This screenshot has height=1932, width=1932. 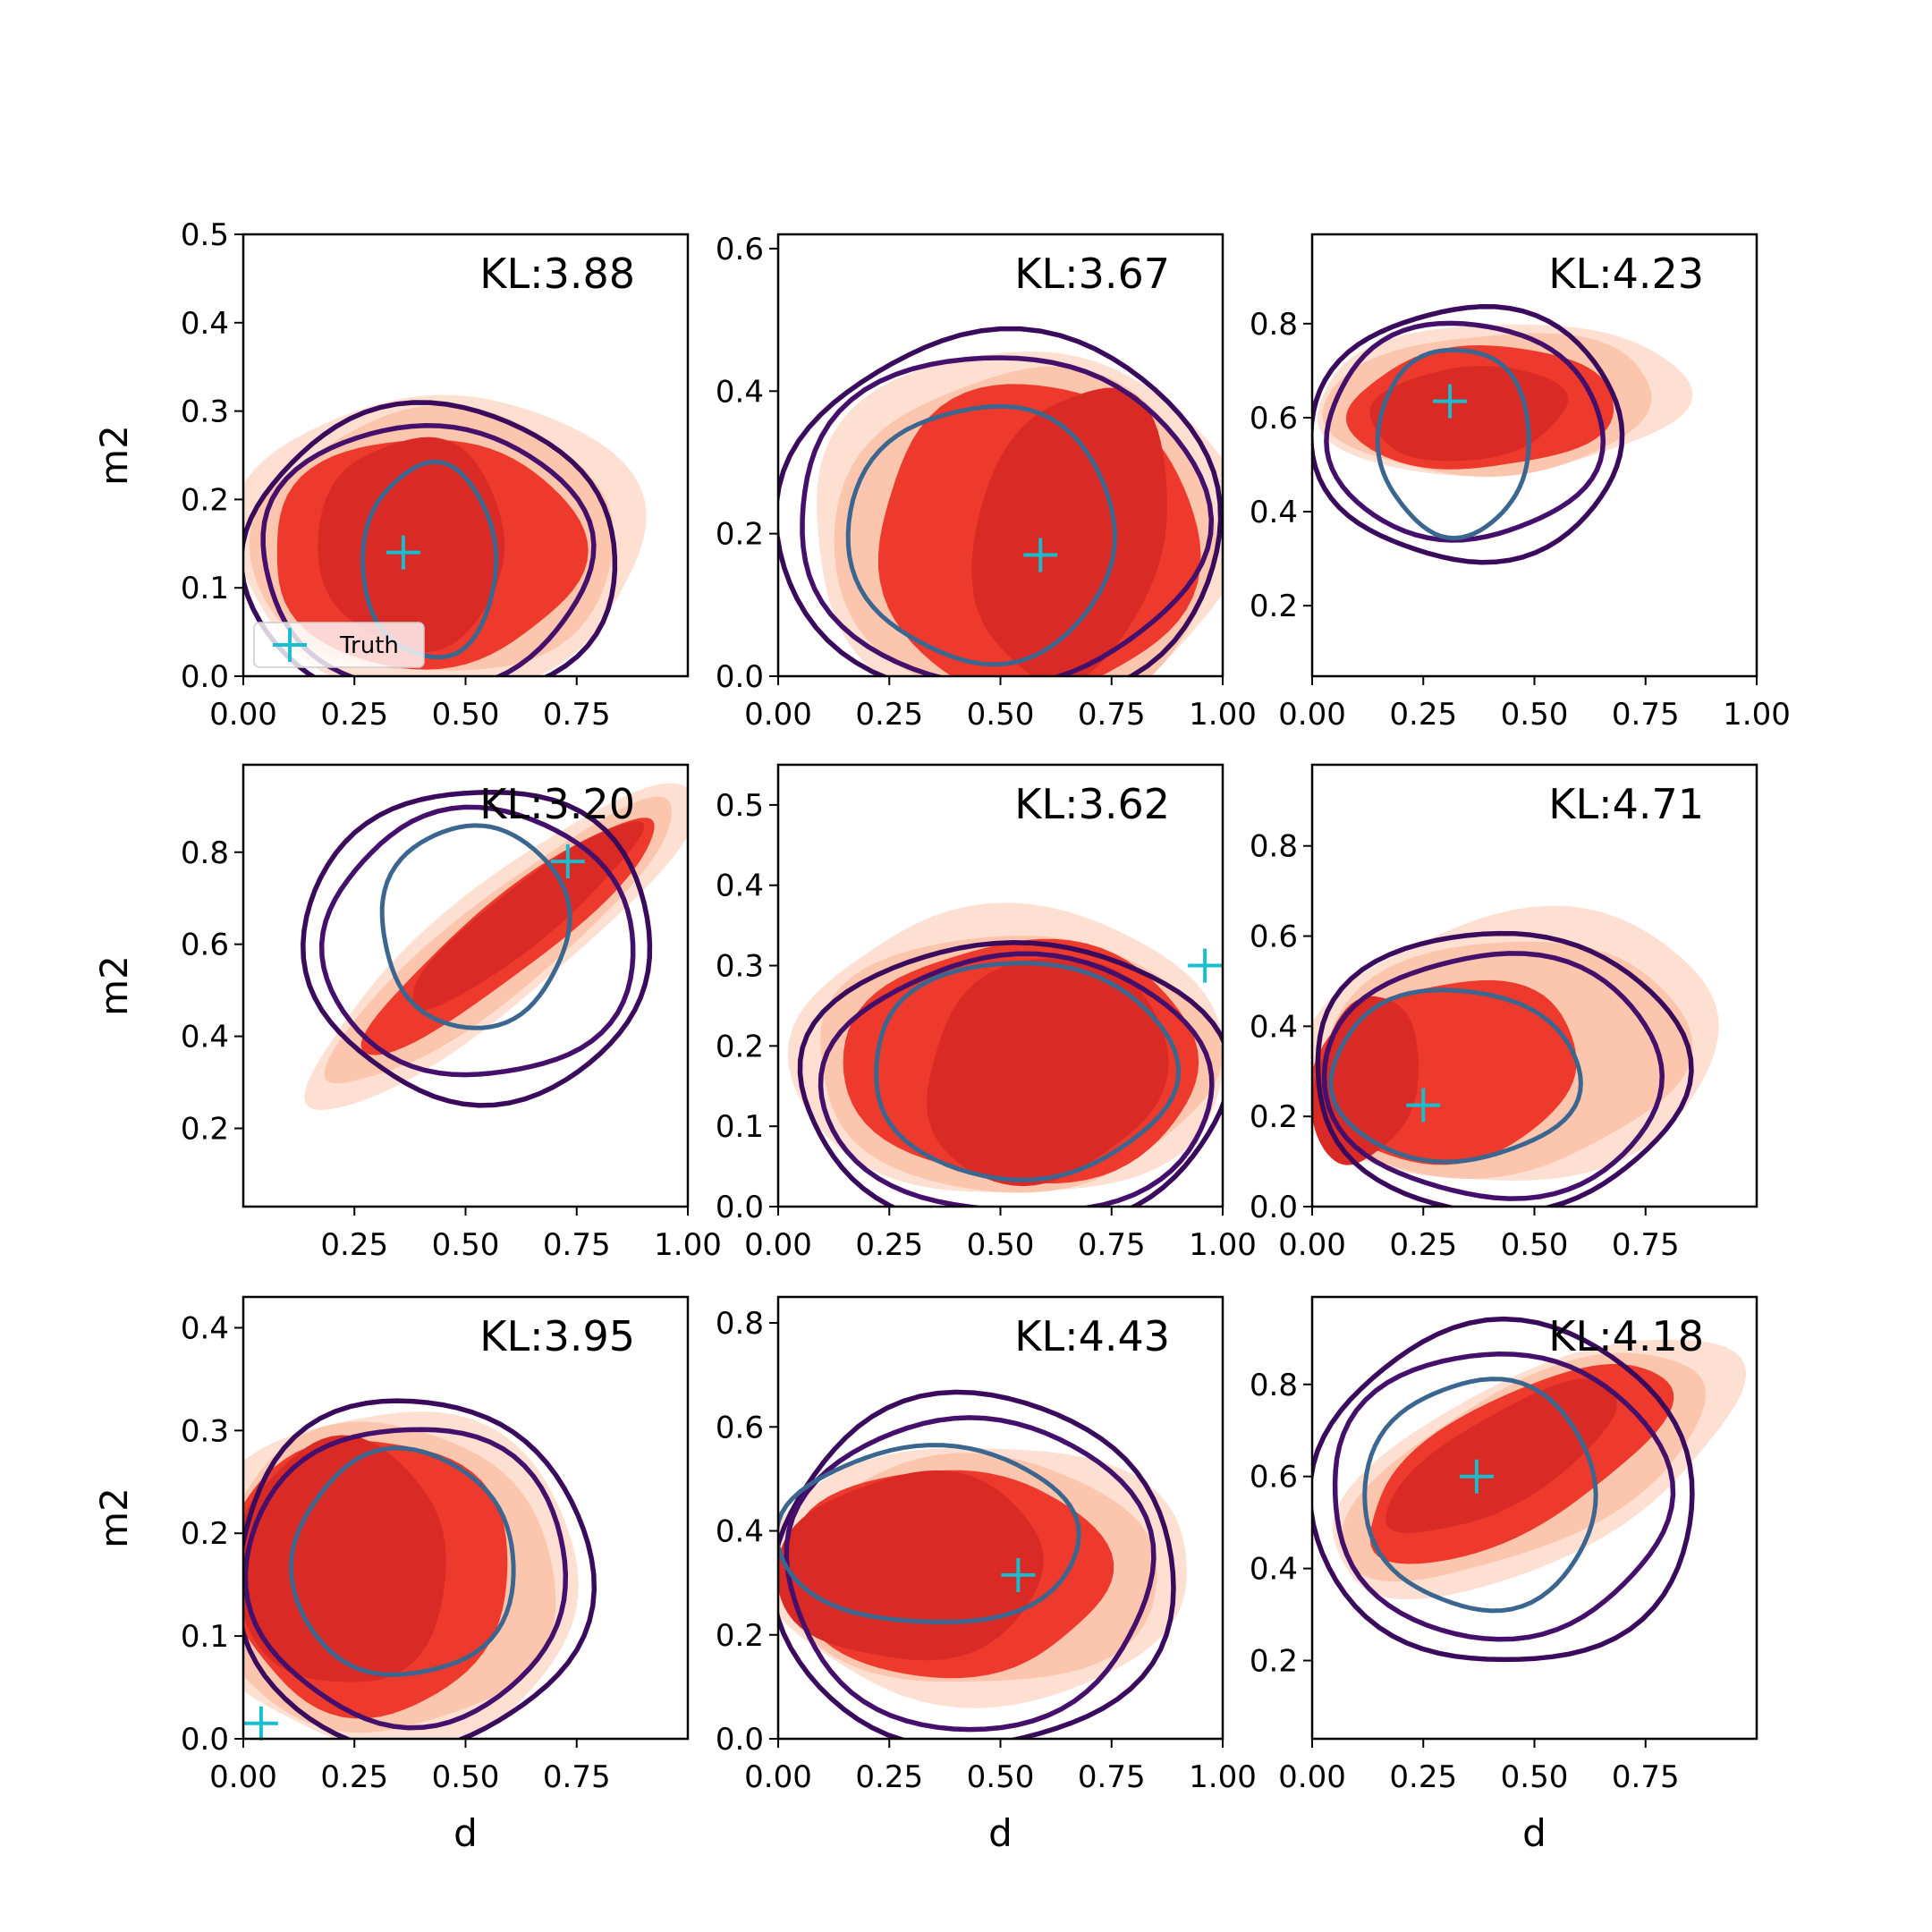 I want to click on kl-annotation: KL:4.71, so click(x=1626, y=804).